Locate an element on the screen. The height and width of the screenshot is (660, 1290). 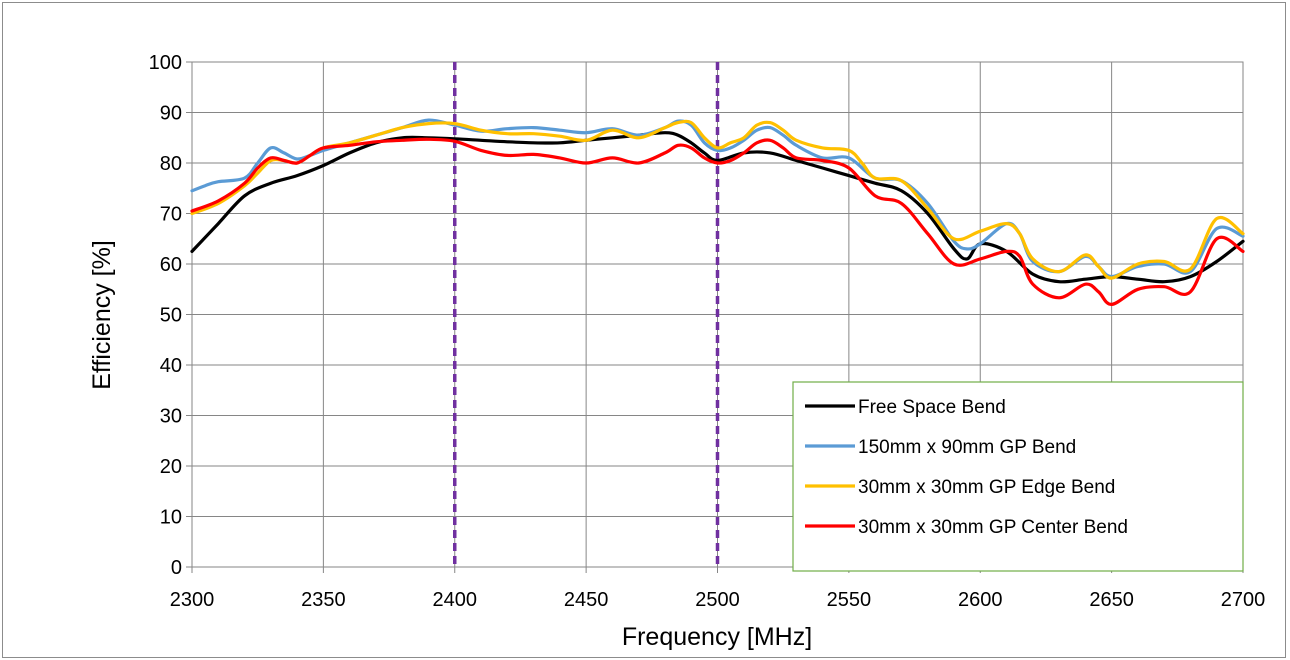
x-tick-label: 2600 is located at coordinates (980, 600).